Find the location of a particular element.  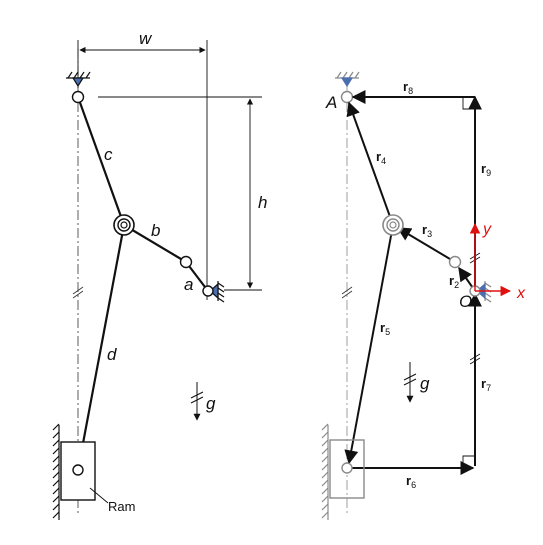

point-a-pin is located at coordinates (347, 97).